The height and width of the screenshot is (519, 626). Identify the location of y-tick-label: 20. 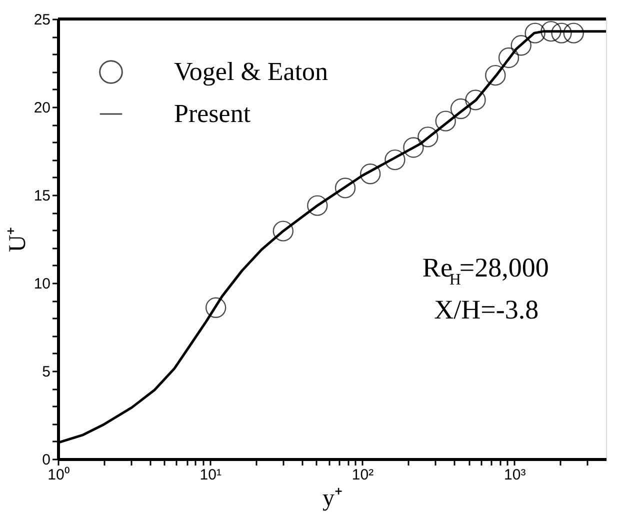
(42, 108).